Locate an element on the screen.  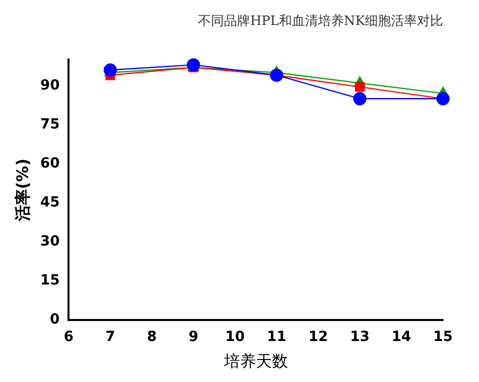
y-tick-label: 30 is located at coordinates (50, 242).